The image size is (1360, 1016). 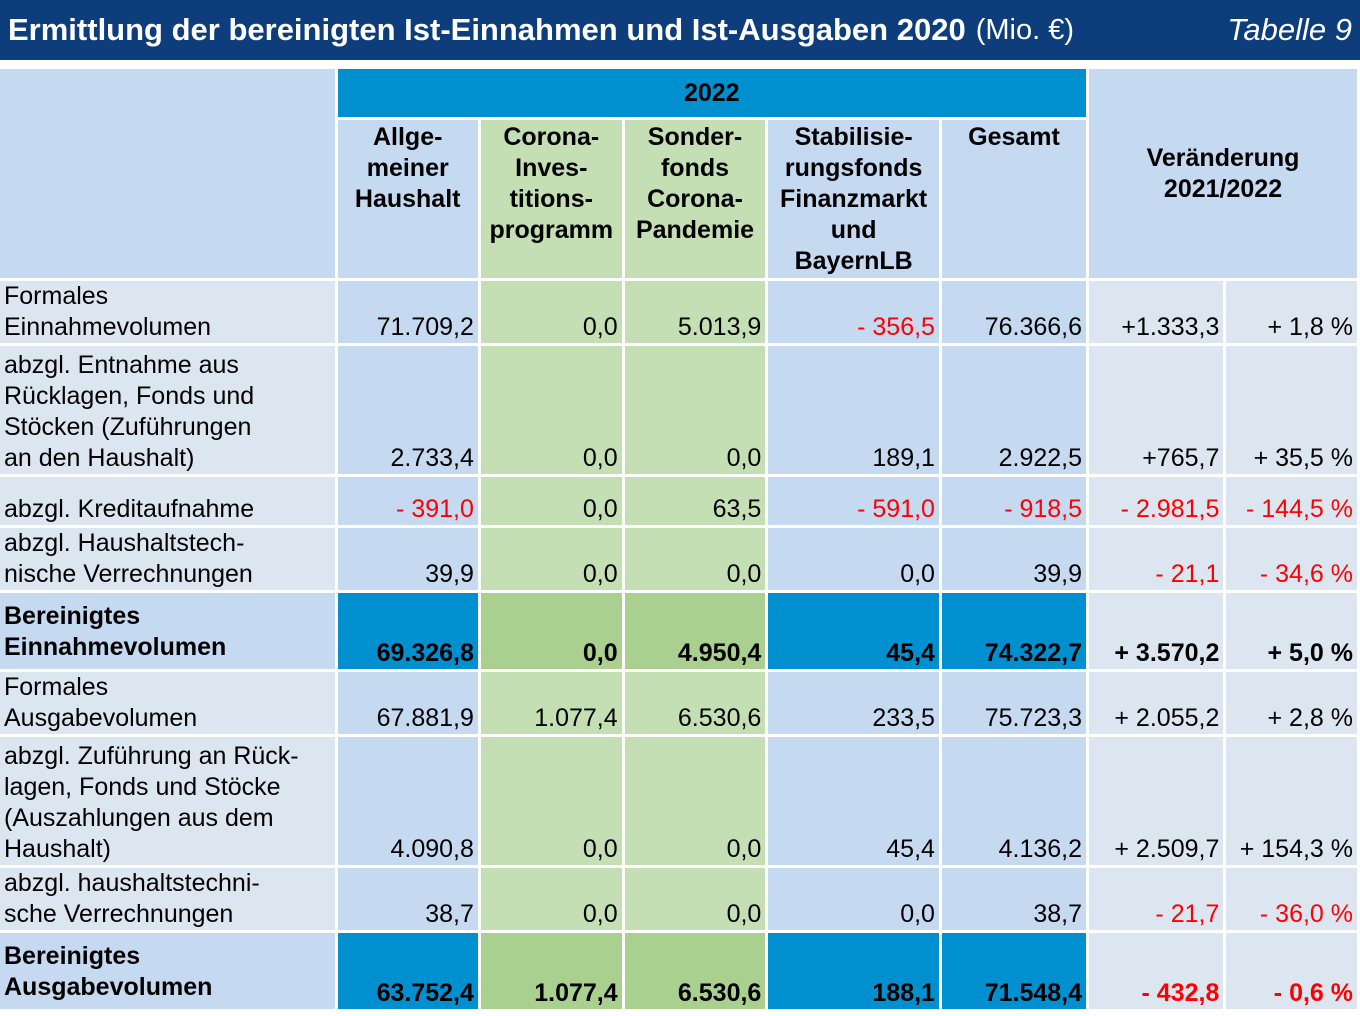 What do you see at coordinates (167, 703) in the screenshot?
I see `row-label: Formales Ausgabevolumen` at bounding box center [167, 703].